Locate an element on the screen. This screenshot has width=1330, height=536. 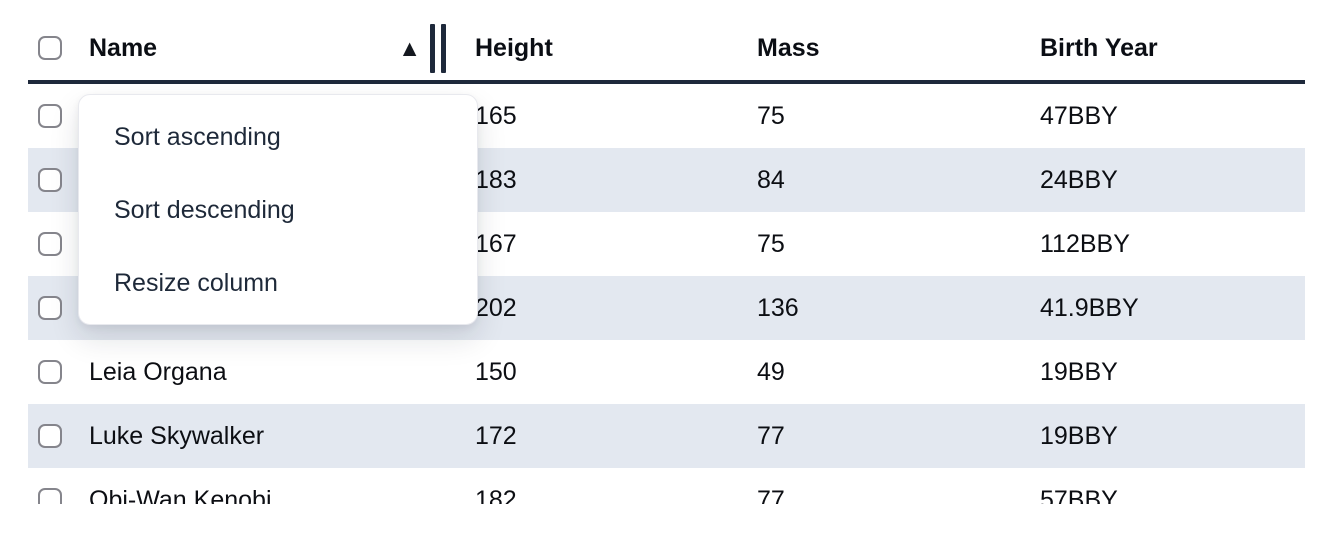
menu-item-resize-column: Resize column is located at coordinates (196, 283).